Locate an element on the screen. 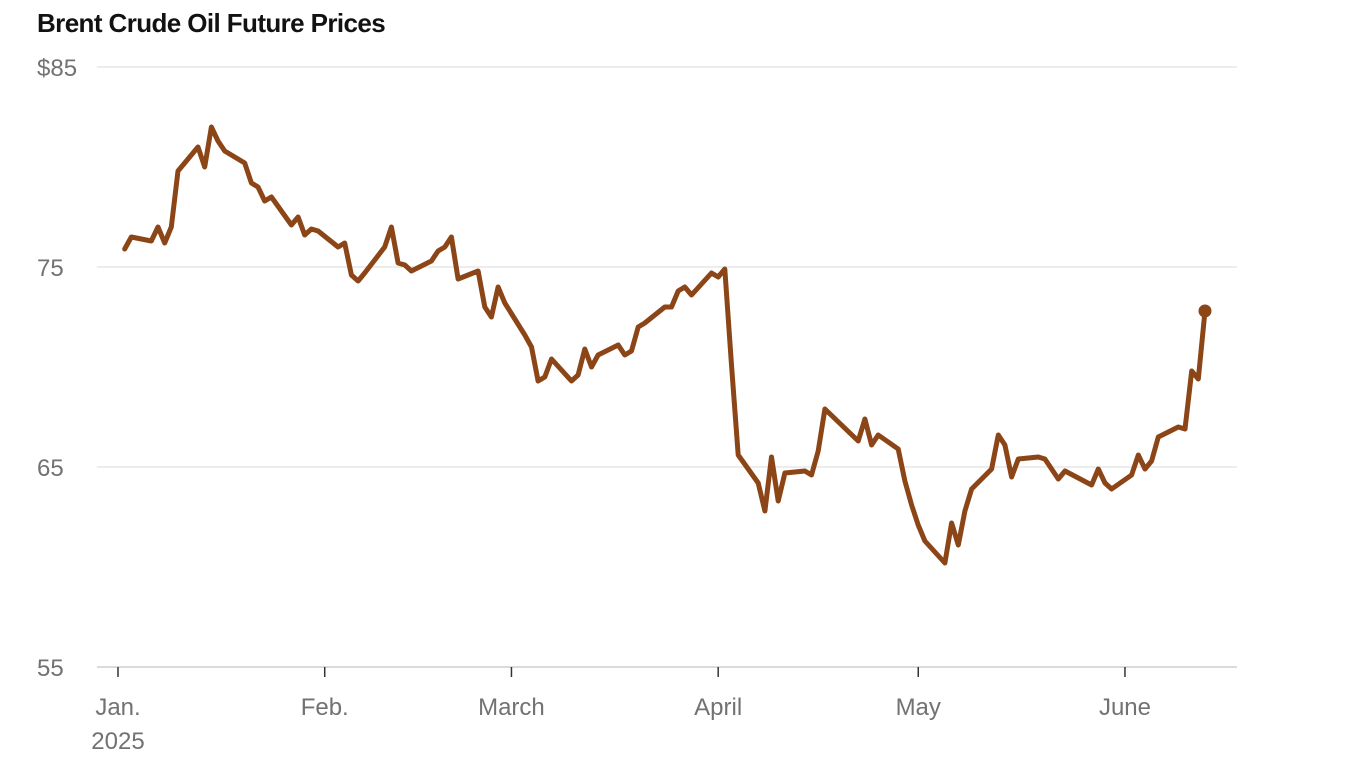  y-tick-label: $85 is located at coordinates (57, 68).